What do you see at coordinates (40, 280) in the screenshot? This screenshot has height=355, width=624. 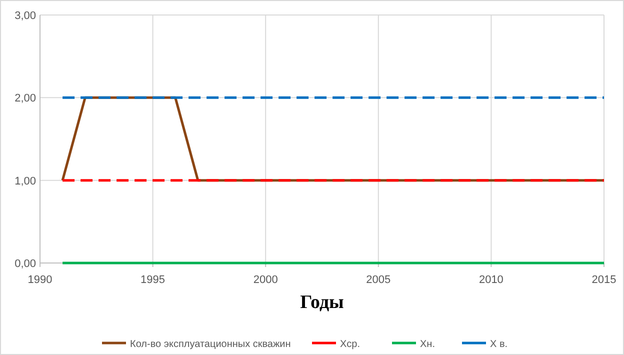 I see `x-tick-label: 1990` at bounding box center [40, 280].